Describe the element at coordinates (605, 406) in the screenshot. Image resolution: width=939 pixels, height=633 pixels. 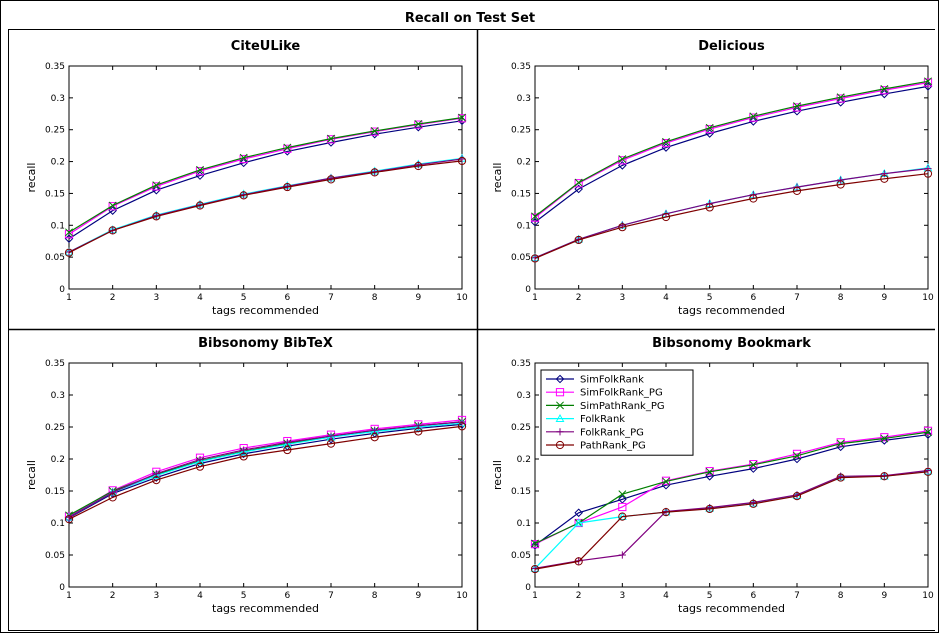
I see `legend-entry: SimPathRank_PG` at that location.